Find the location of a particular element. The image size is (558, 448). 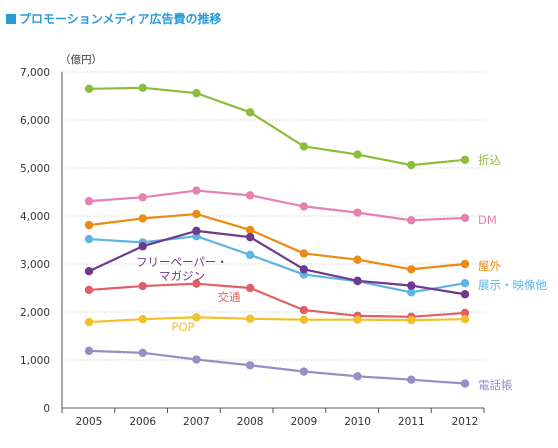

x-tick-label: 2007 is located at coordinates (196, 422).